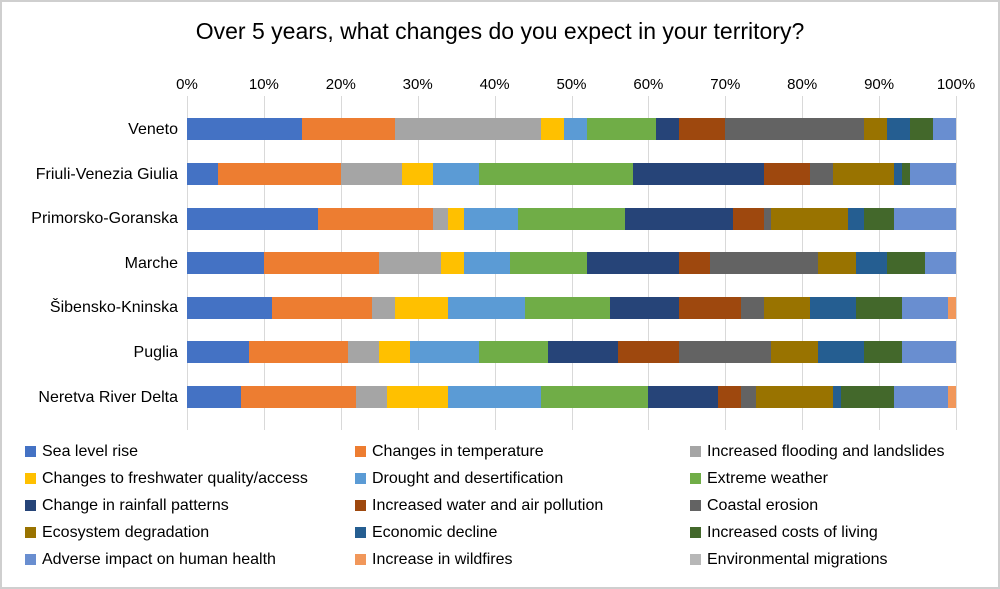  Describe the element at coordinates (767, 478) in the screenshot. I see `legend-label: Extreme weather` at that location.